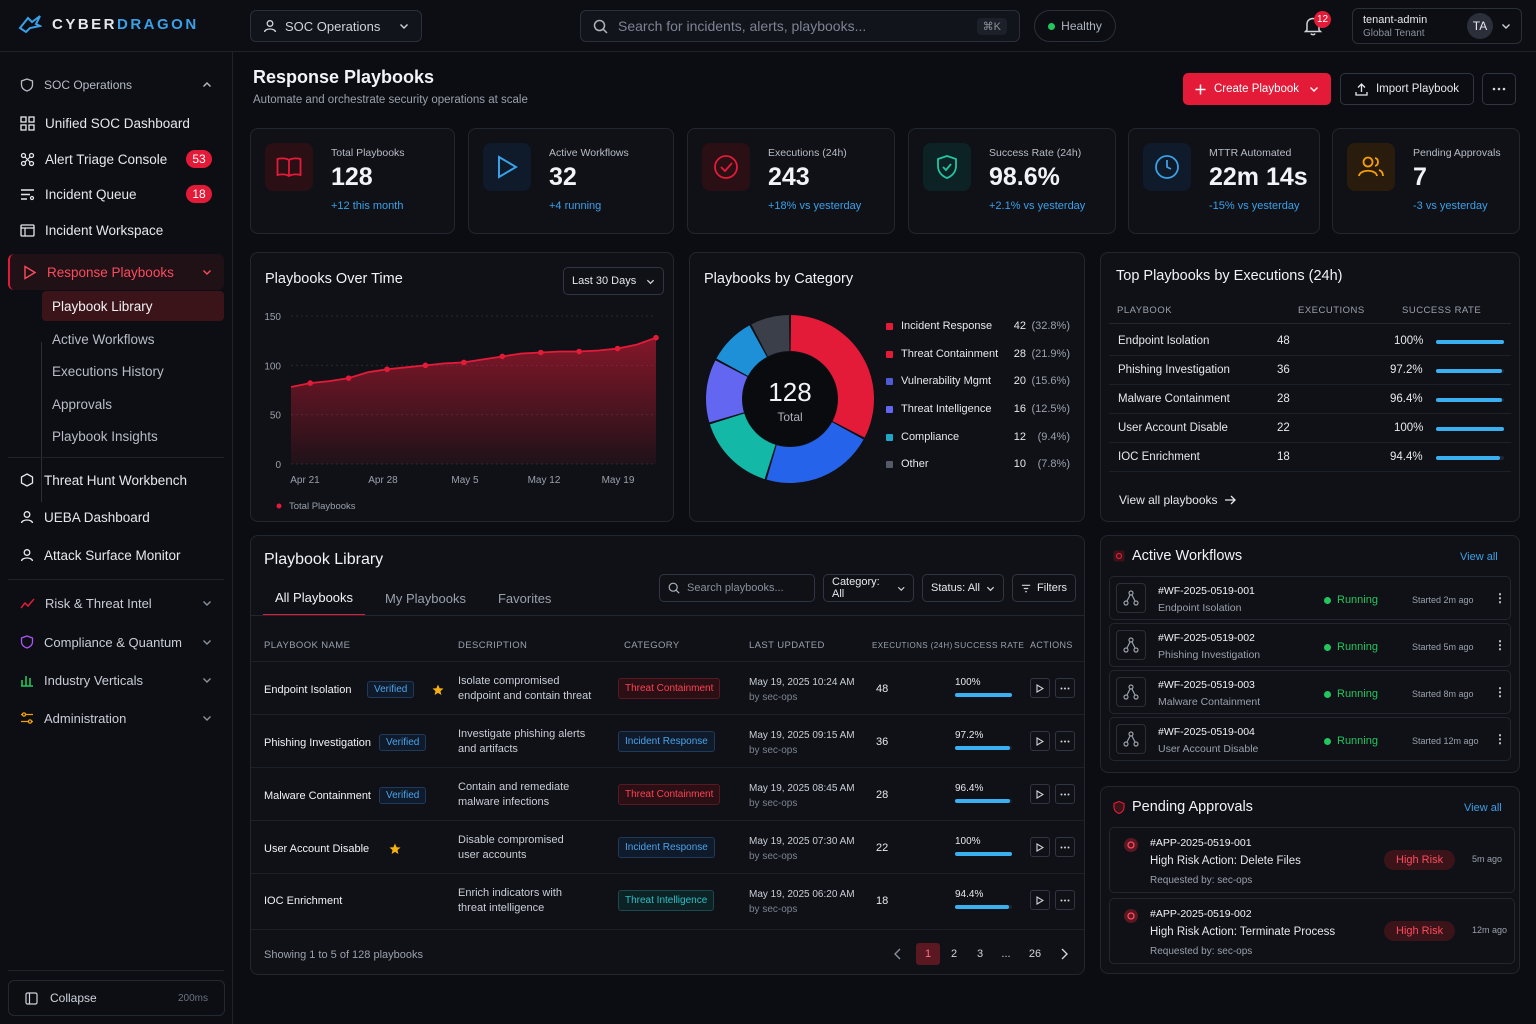 This screenshot has height=1024, width=1536. What do you see at coordinates (1310, 399) in the screenshot?
I see `table-row: Malware Containment 28 96.4%` at bounding box center [1310, 399].